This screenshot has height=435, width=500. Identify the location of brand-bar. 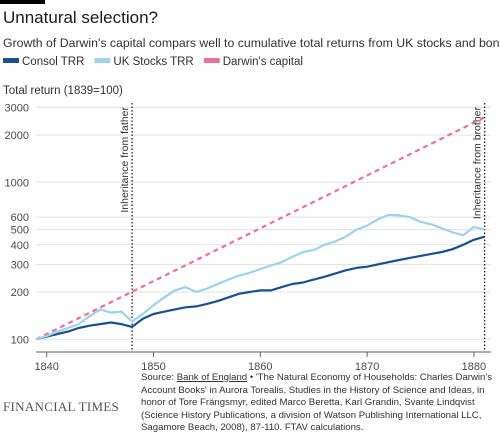
(22, 2).